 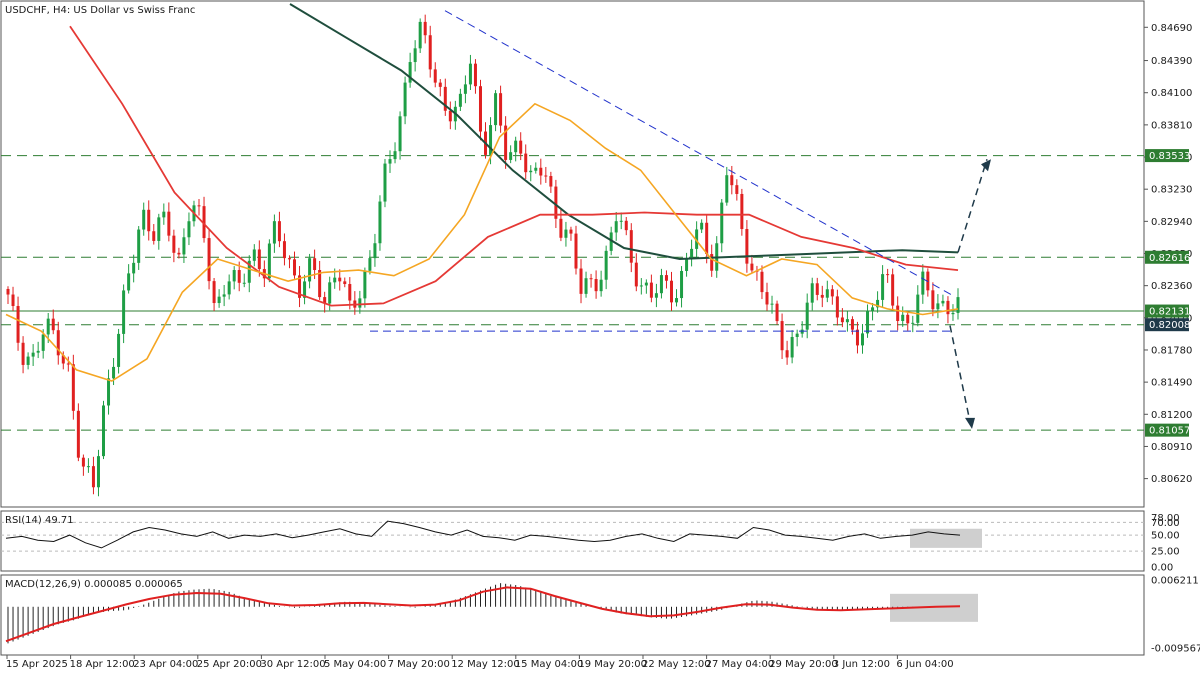 I want to click on price-tick-label: 0.81780, so click(x=1171, y=350).